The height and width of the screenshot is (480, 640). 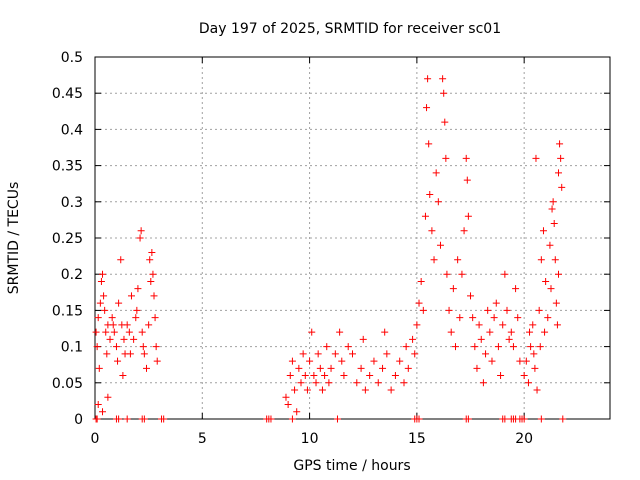 What do you see at coordinates (67, 239) in the screenshot?
I see `y-tick-labels: 0 0.05 0.1 0.15 0.2 0.25 0.3 0.35 0.4 0.45 0.5` at bounding box center [67, 239].